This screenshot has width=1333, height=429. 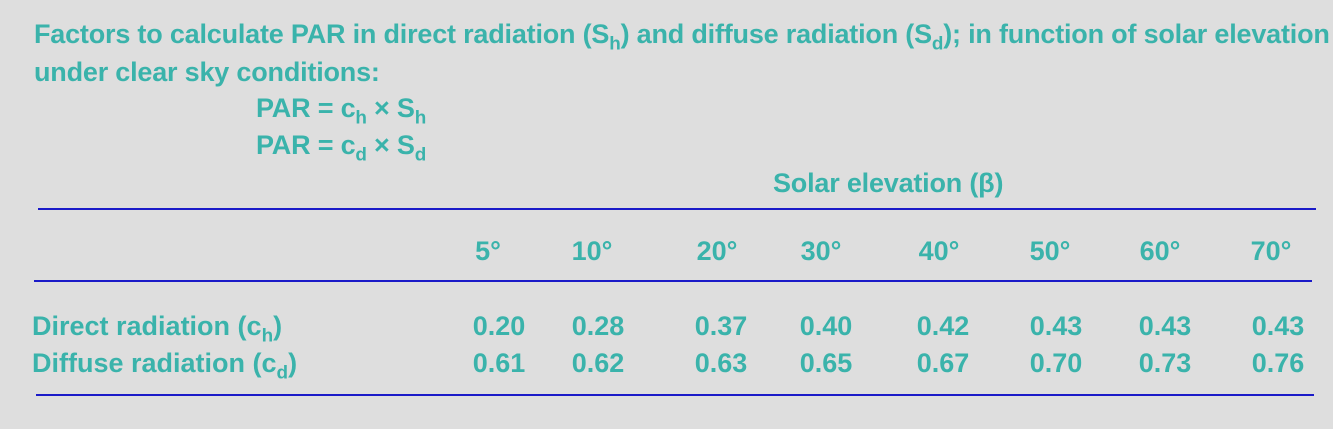 I want to click on column-header: 10°, so click(x=592, y=251).